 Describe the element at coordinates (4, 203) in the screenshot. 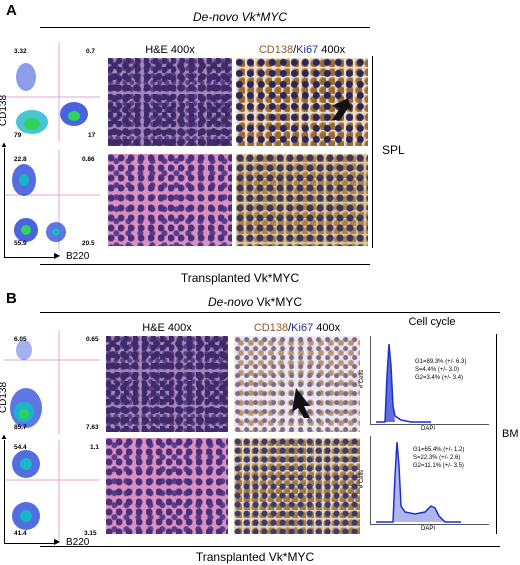

I see `panel-a-y-axis-line` at that location.